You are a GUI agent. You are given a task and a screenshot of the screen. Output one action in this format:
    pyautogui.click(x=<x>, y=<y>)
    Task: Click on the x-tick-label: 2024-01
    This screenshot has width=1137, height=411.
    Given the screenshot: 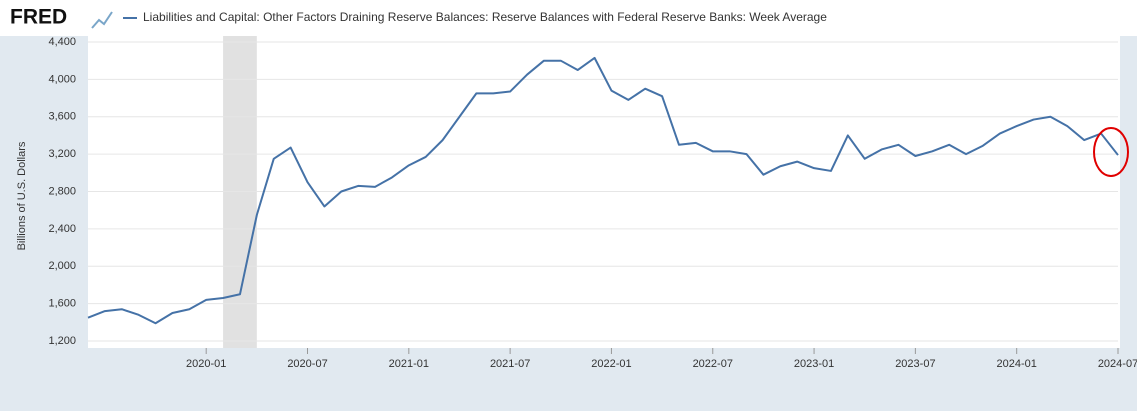 What is the action you would take?
    pyautogui.click(x=1017, y=364)
    